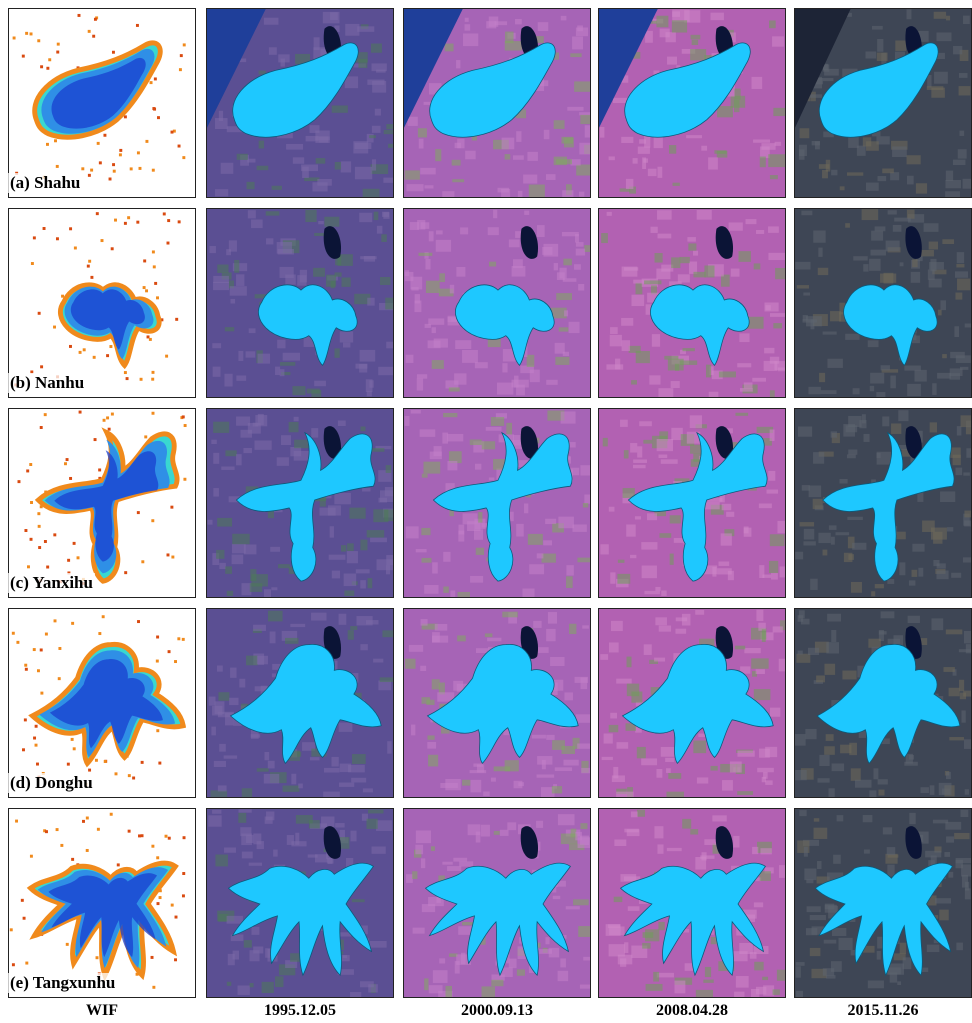 The width and height of the screenshot is (972, 1023). I want to click on tile-yanxihu-2008-image, so click(692, 503).